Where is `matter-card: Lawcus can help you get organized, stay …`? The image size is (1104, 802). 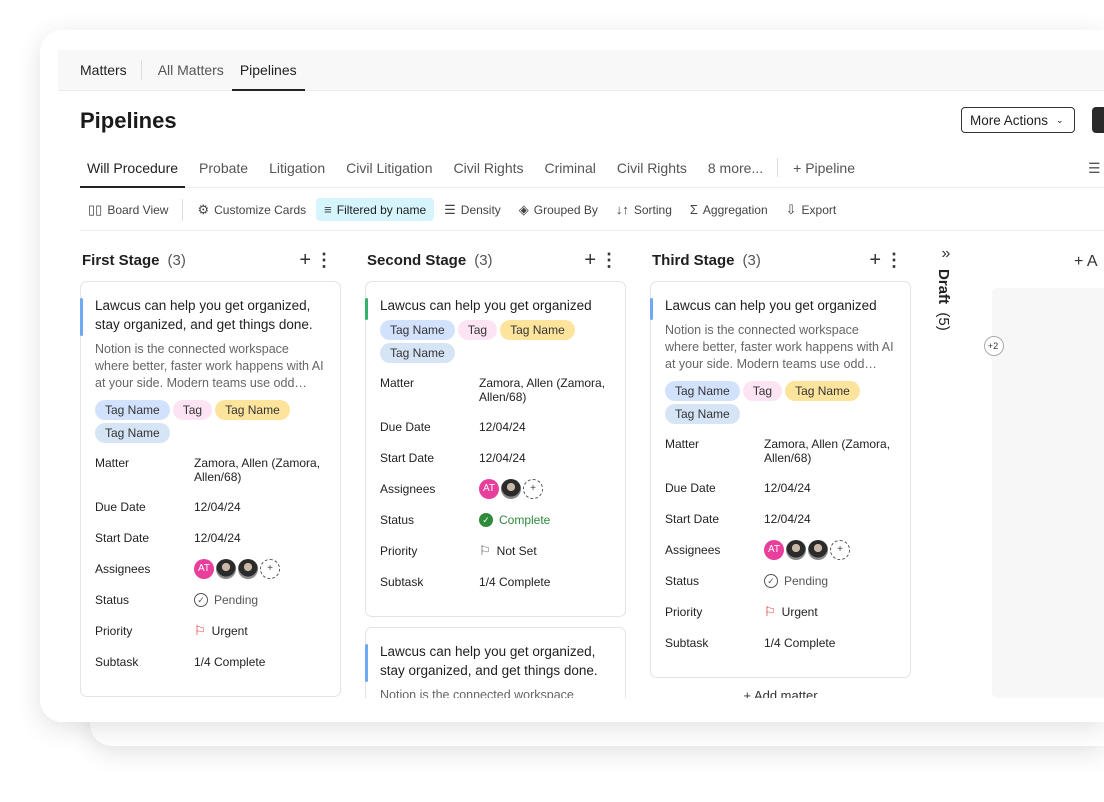
matter-card: Lawcus can help you get organized, stay … is located at coordinates (495, 662).